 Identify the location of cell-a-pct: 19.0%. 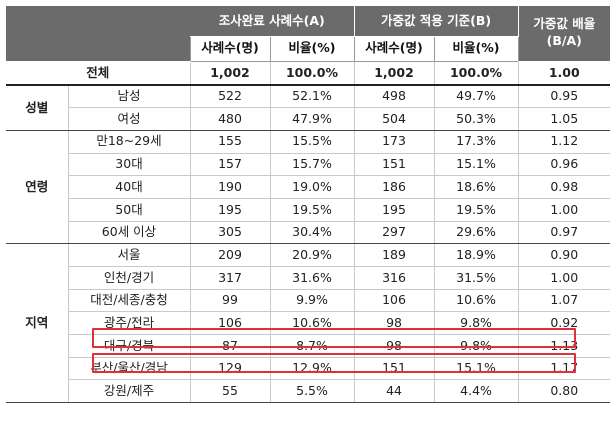
(312, 187).